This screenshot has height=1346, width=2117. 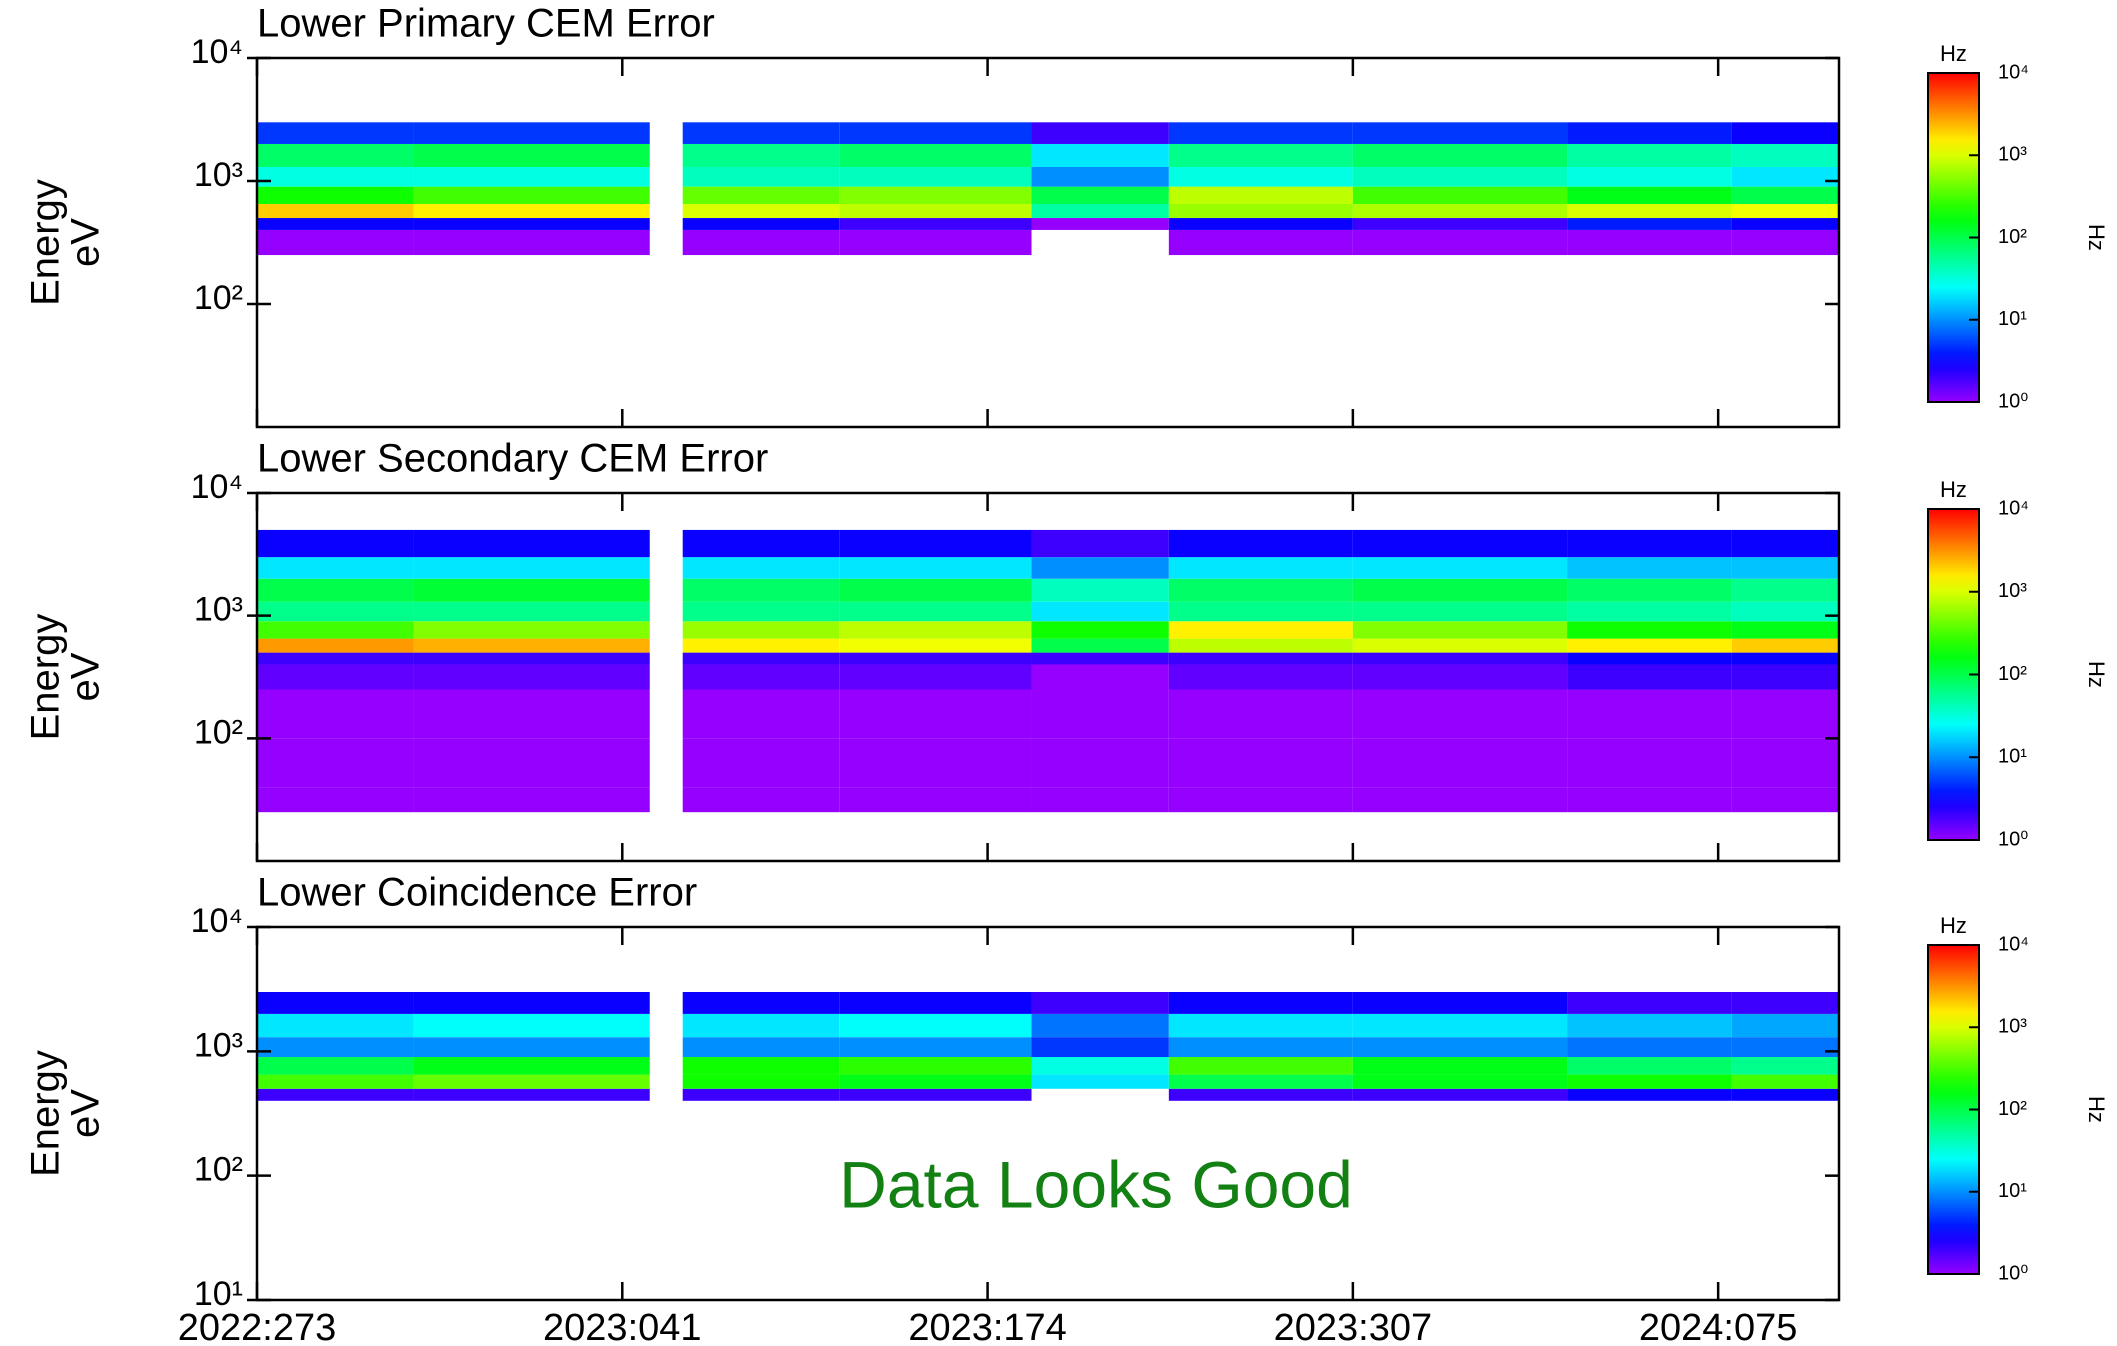 I want to click on x-tick-label: 2022:273, so click(x=257, y=1326).